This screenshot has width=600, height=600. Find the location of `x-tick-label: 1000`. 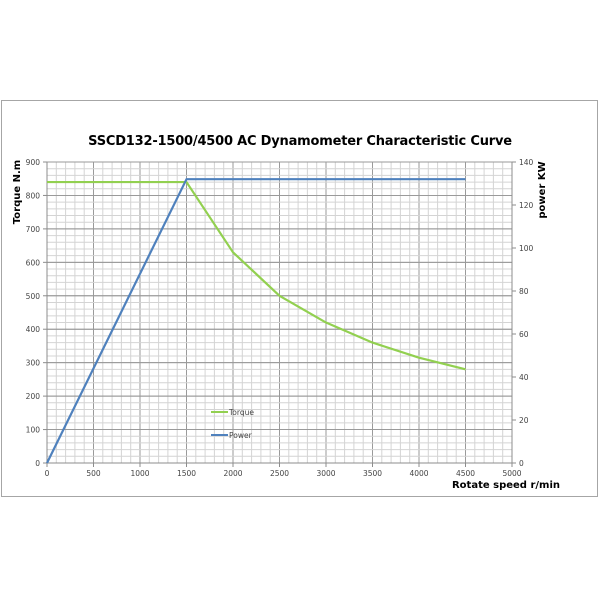

x-tick-label: 1000 is located at coordinates (139, 473).